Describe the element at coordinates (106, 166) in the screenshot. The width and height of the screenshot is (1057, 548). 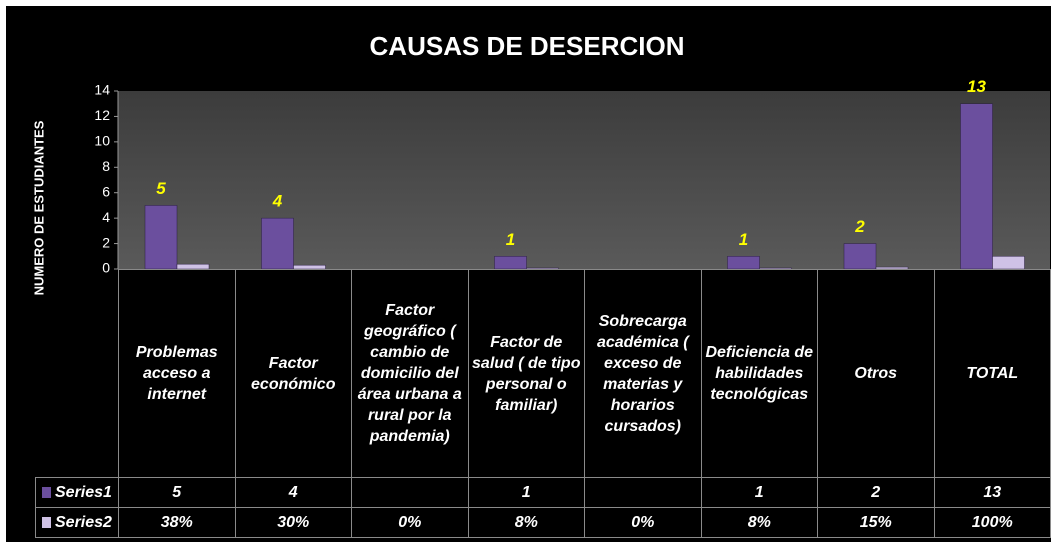
I see `y-tick-label: 8` at that location.